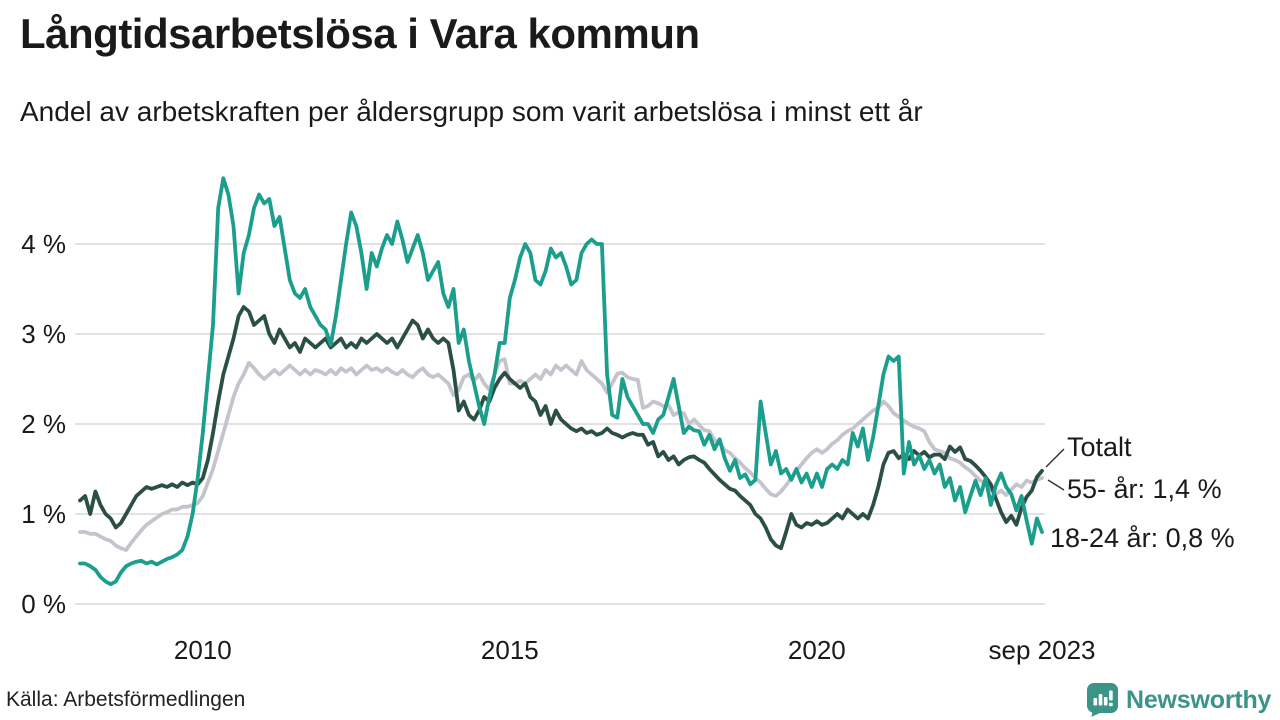  Describe the element at coordinates (360, 33) in the screenshot. I see `page-title: Långtidsarbetslösa i Vara kommun` at that location.